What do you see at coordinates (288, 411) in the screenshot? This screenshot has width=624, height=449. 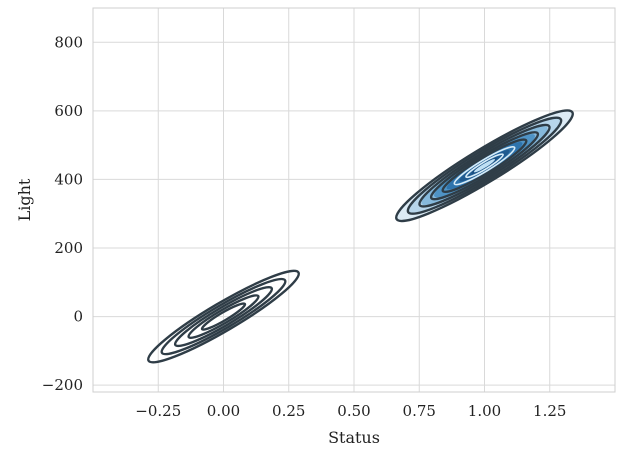 I see `x-tick-label: 0.25` at bounding box center [288, 411].